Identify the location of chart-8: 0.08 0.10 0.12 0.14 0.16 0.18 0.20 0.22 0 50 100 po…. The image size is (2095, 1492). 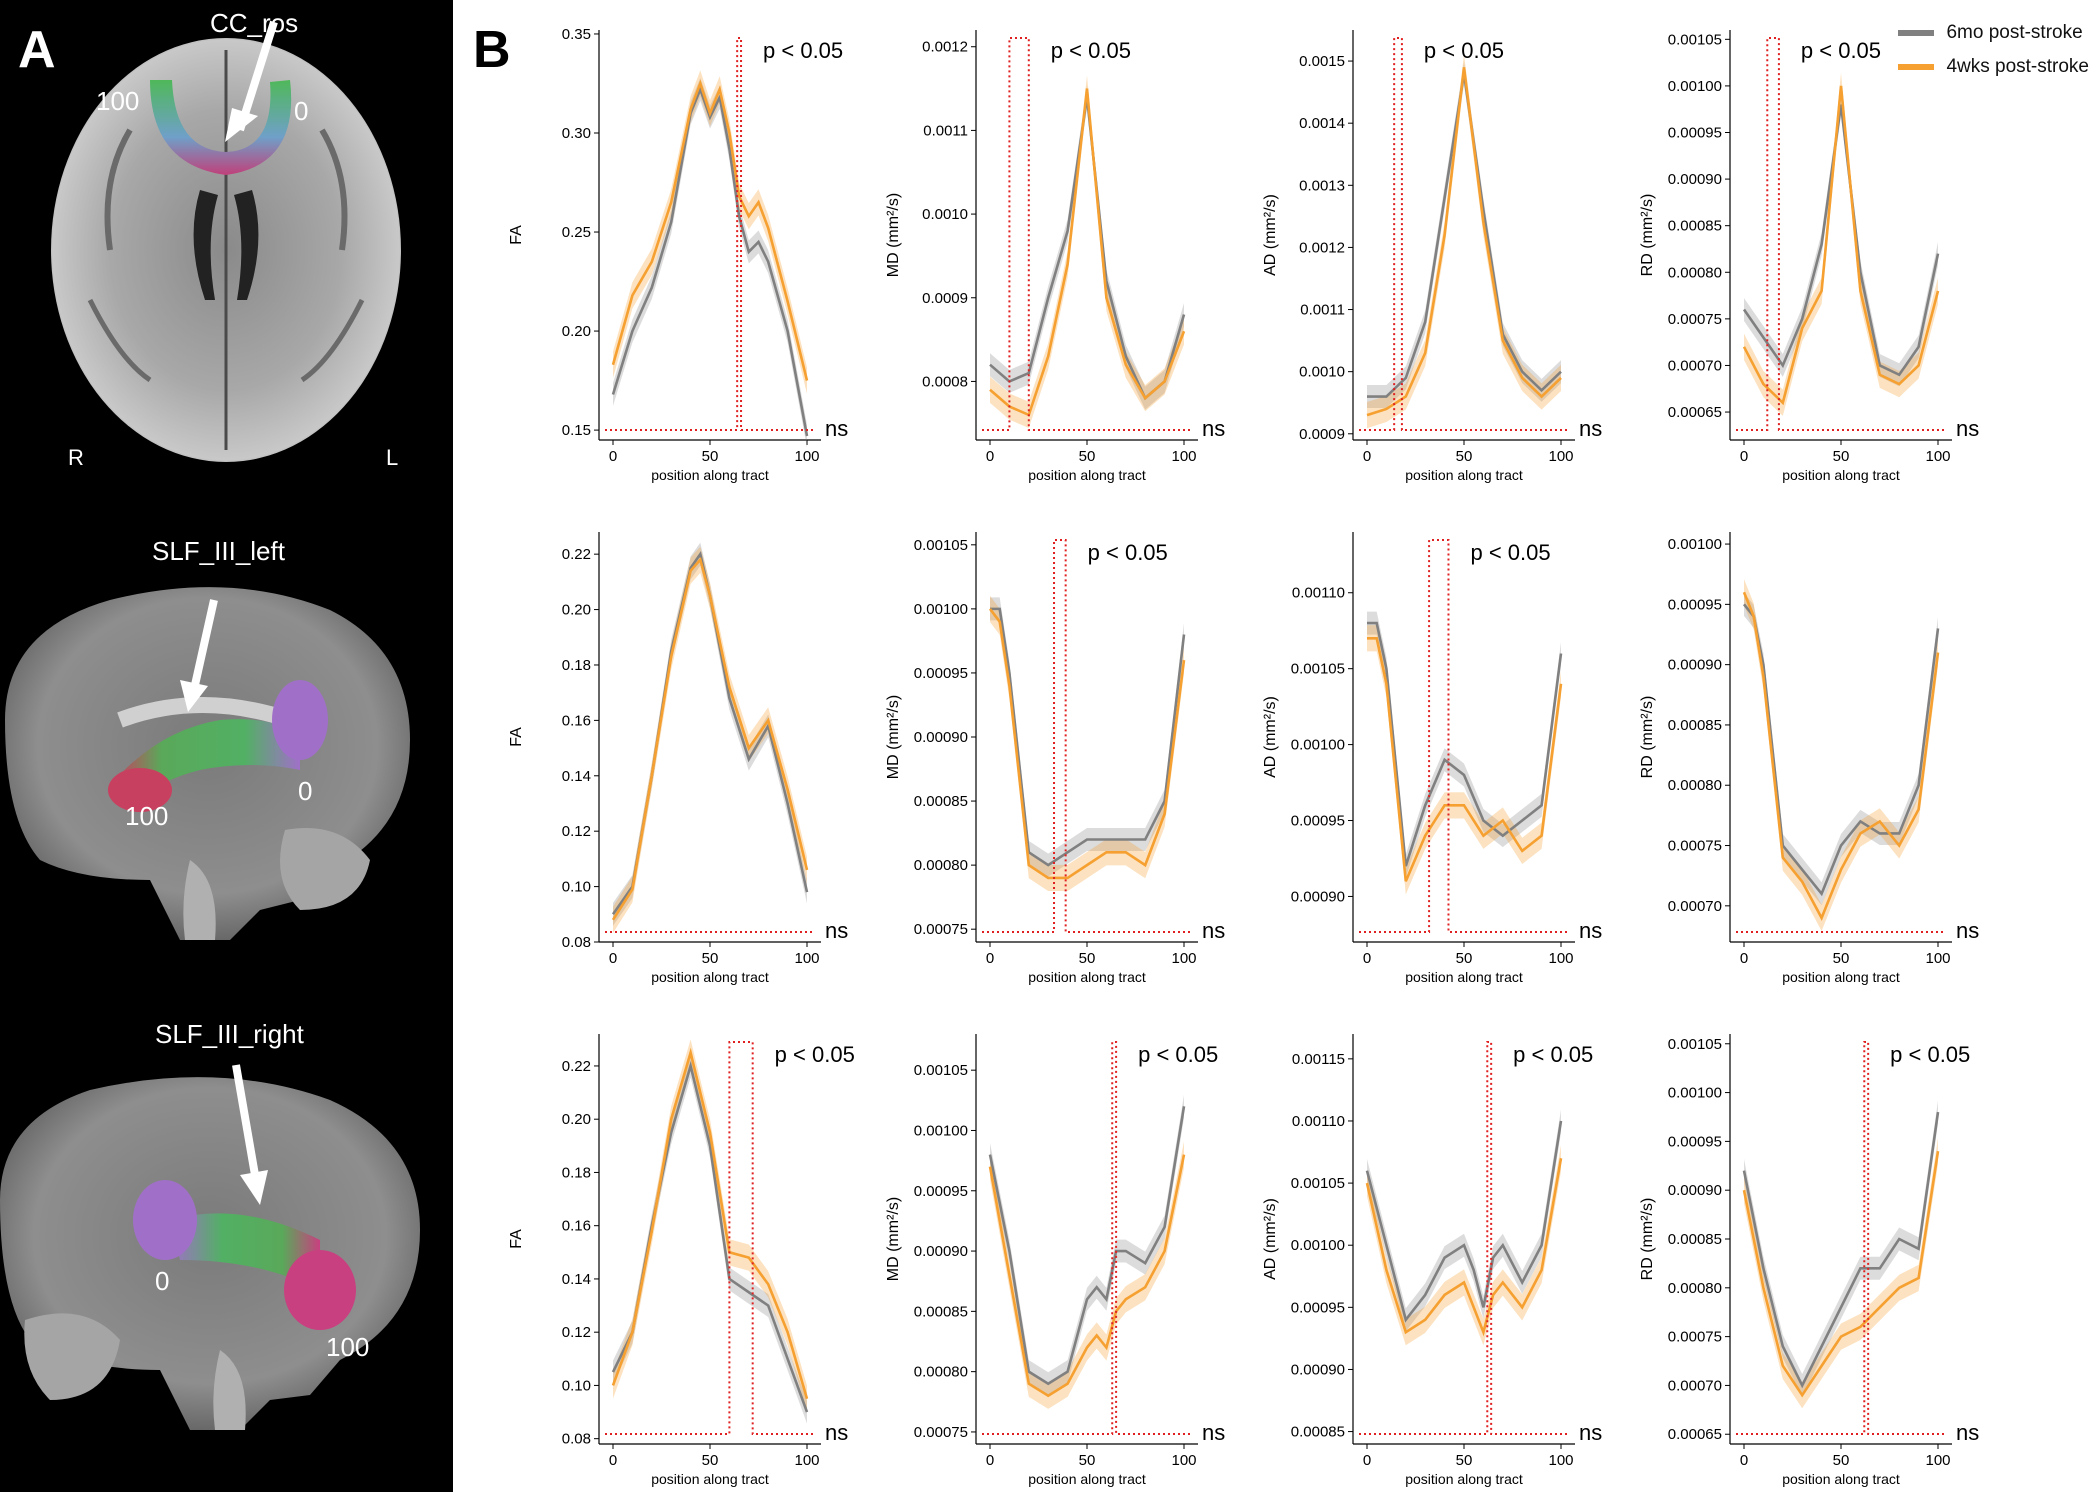
(681, 1260).